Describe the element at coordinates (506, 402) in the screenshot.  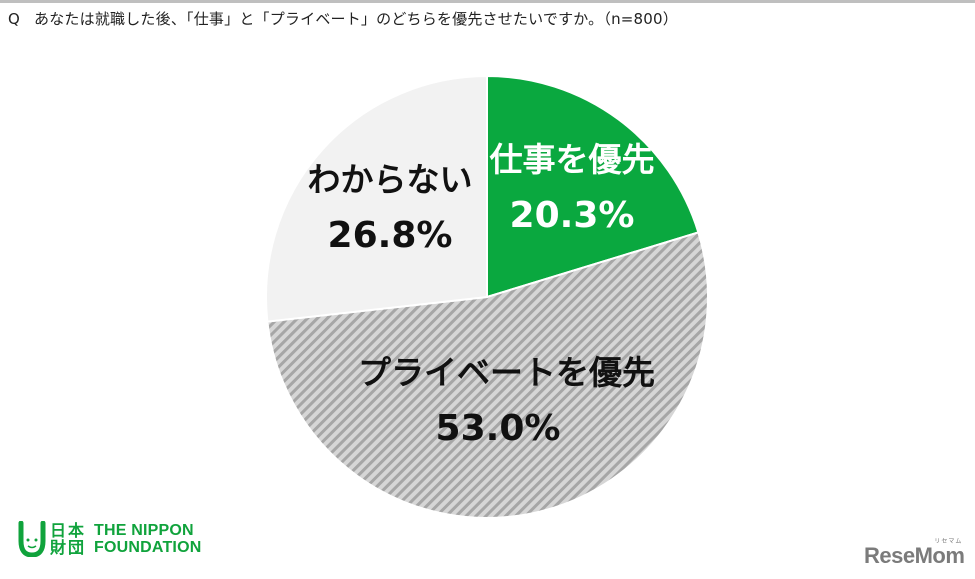
I see `slice-label-private: プライベートを優先 53.0%` at that location.